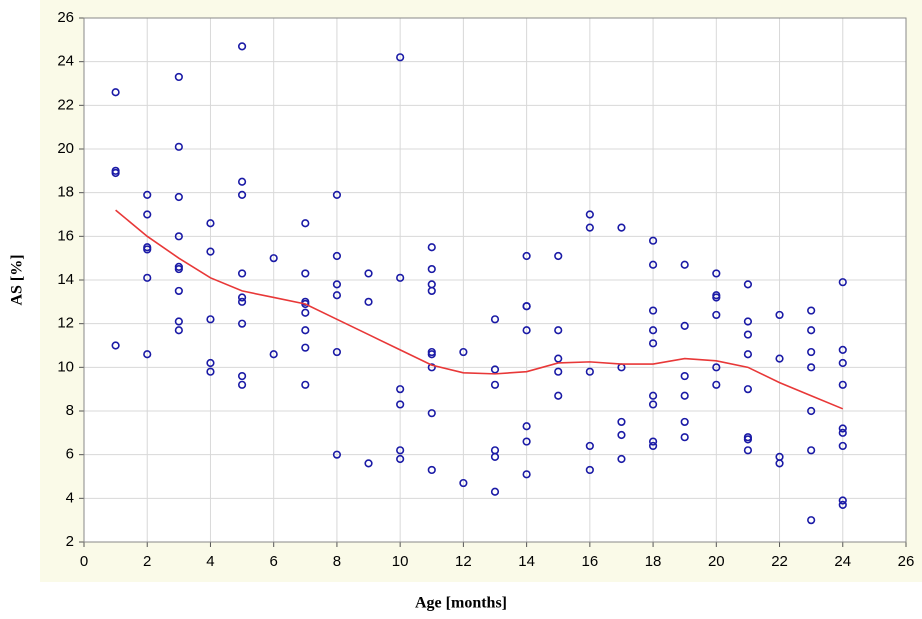  I want to click on x-tick-label: 22, so click(779, 561).